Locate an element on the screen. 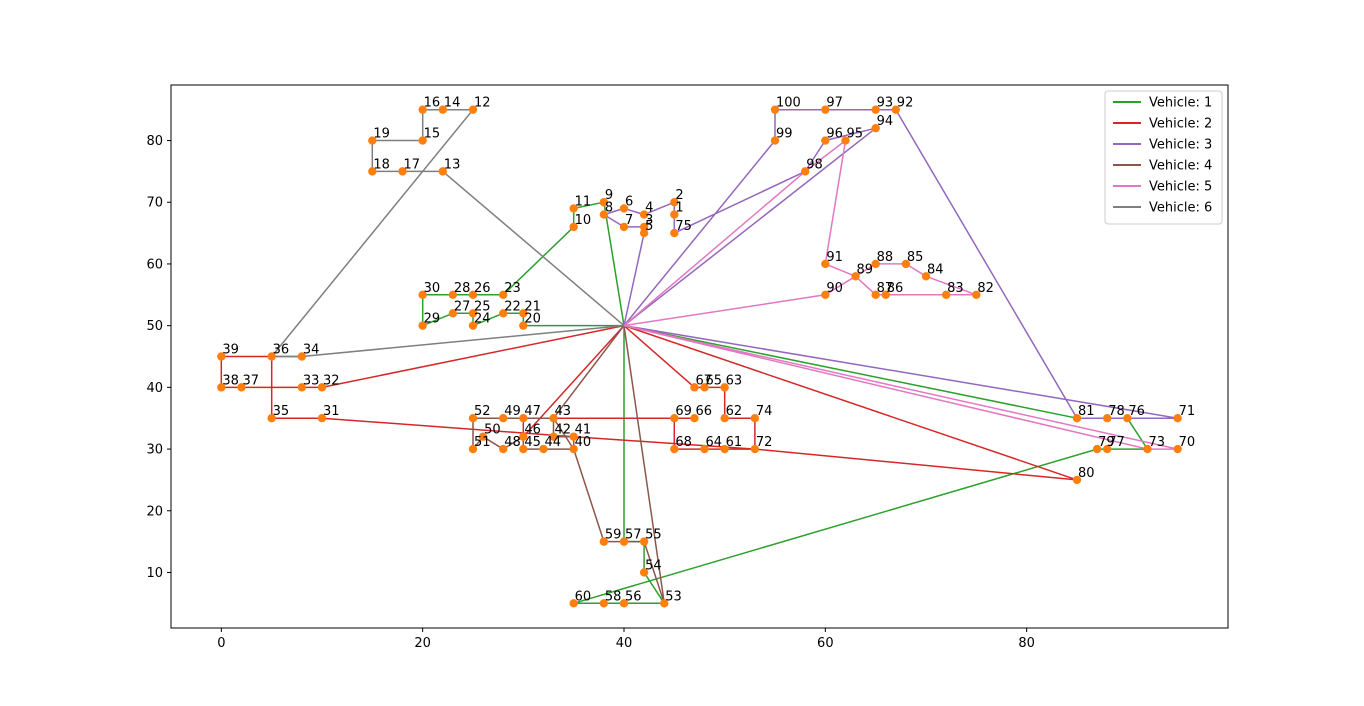 This screenshot has width=1364, height=706. node-label: 36 is located at coordinates (281, 350).